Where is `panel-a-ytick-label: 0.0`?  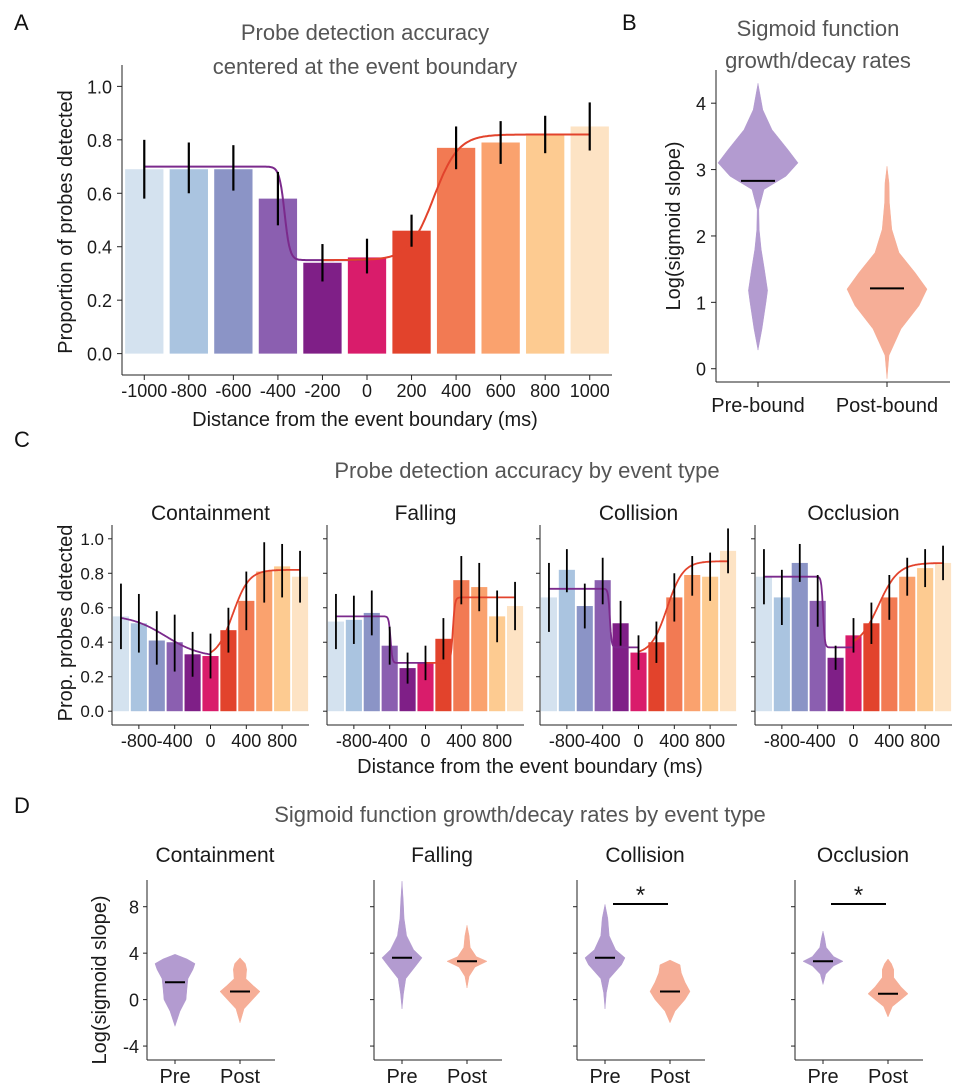 panel-a-ytick-label: 0.0 is located at coordinates (99, 355).